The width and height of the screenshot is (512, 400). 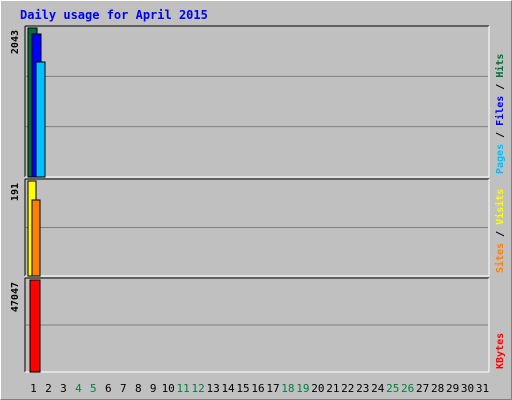 What do you see at coordinates (500, 111) in the screenshot?
I see `legend-files: Files` at bounding box center [500, 111].